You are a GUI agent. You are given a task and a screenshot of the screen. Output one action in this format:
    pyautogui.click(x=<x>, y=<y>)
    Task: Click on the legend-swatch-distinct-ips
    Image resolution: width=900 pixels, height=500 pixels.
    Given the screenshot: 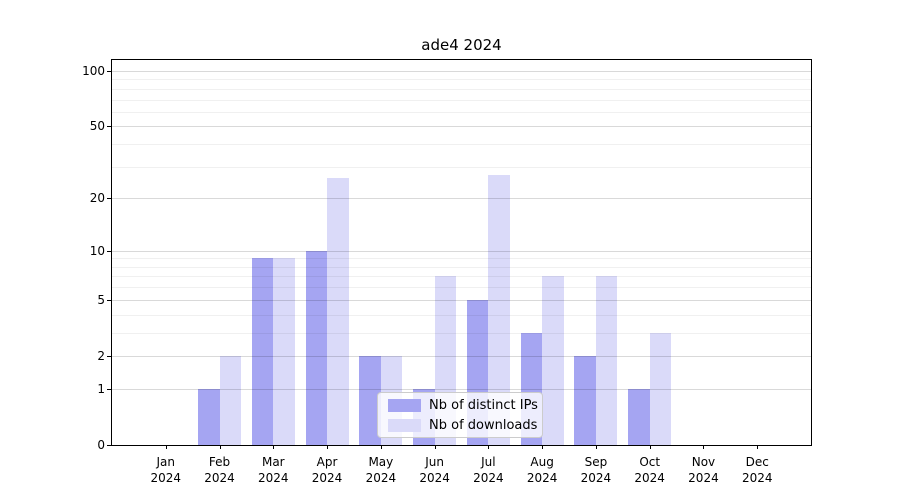 What is the action you would take?
    pyautogui.click(x=404, y=405)
    